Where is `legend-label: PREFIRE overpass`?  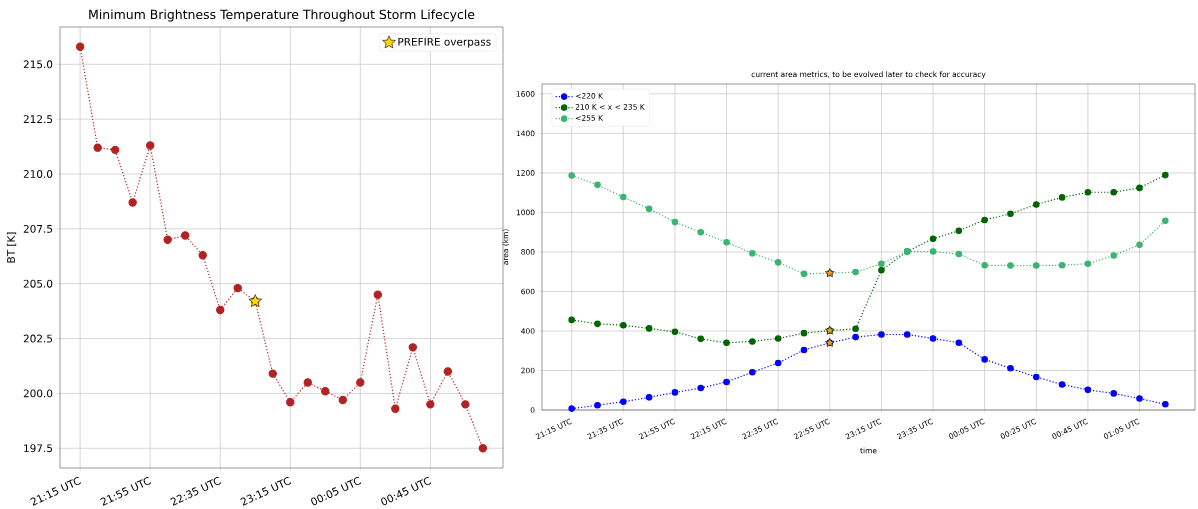 legend-label: PREFIRE overpass is located at coordinates (444, 42).